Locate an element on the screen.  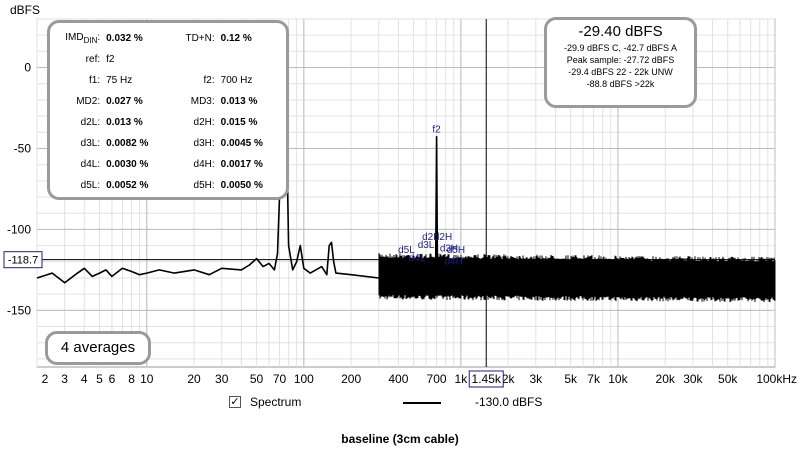
annotation-d5L: d5L is located at coordinates (406, 250).